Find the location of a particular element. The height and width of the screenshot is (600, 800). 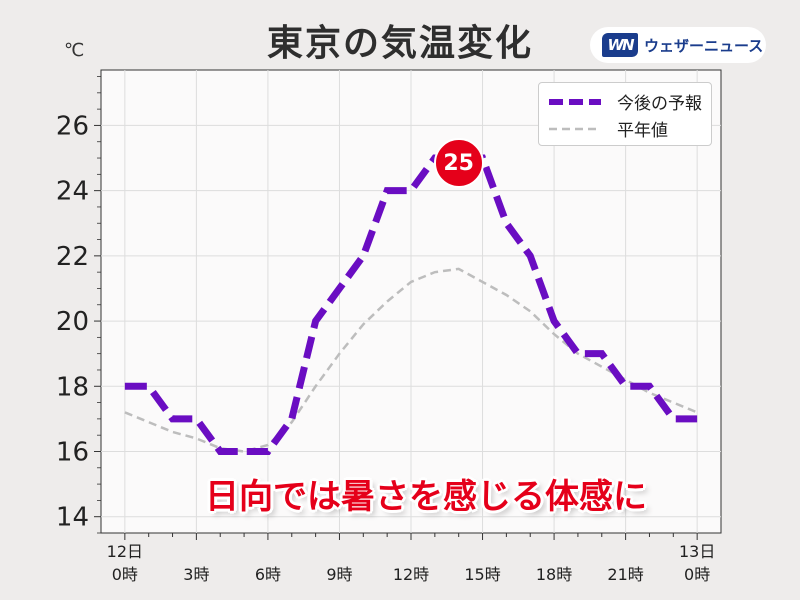

x-tick-label-date: 12日 is located at coordinates (125, 551).